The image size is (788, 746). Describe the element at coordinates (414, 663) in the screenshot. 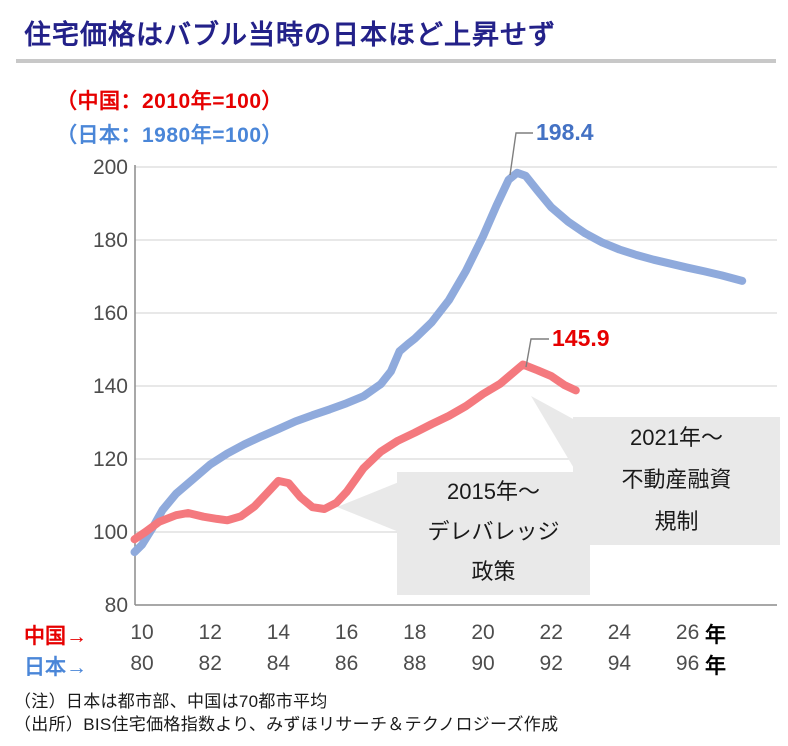

I see `x-tick-日本→88: 88` at that location.